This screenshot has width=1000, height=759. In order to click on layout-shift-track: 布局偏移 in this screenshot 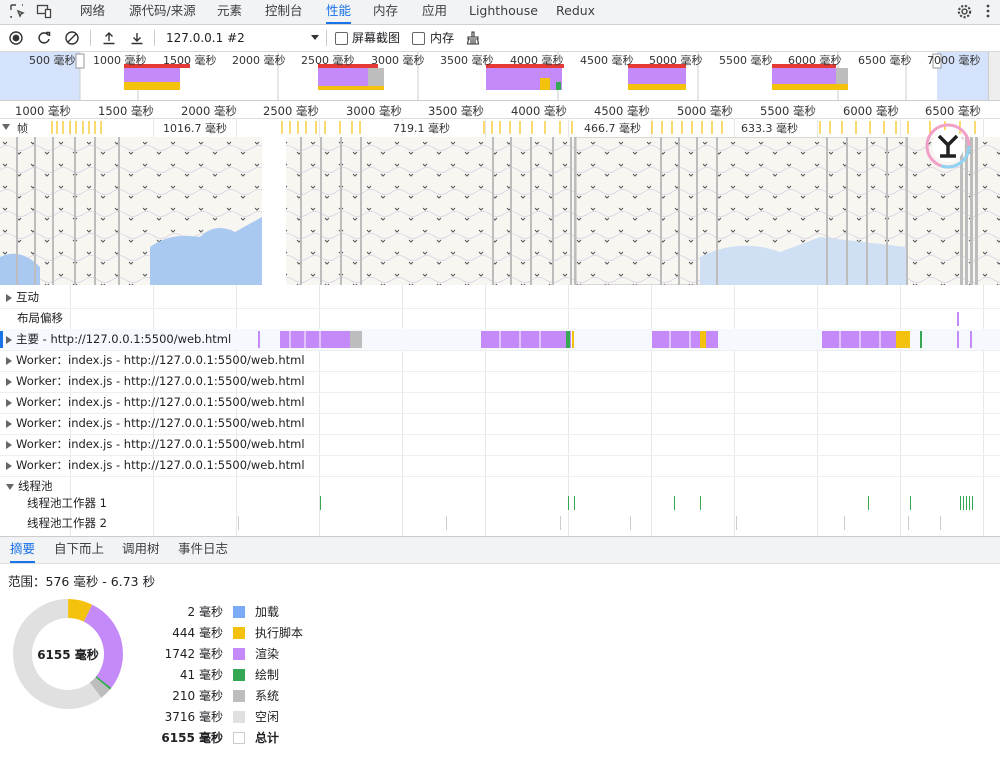, I will do `click(500, 319)`.